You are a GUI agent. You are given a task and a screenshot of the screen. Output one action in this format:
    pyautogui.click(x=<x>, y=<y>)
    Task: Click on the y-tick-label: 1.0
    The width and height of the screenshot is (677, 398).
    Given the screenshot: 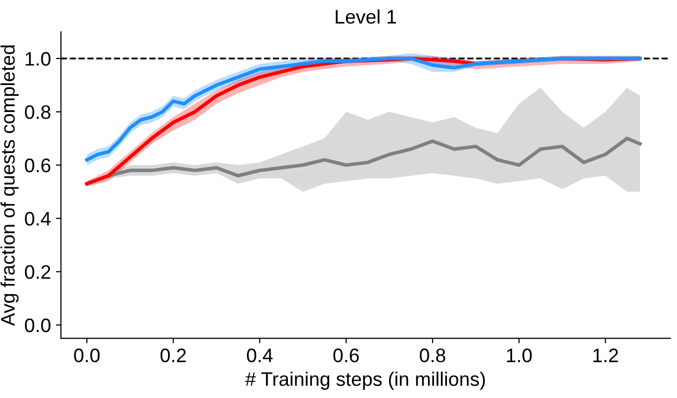 What is the action you would take?
    pyautogui.click(x=38, y=59)
    